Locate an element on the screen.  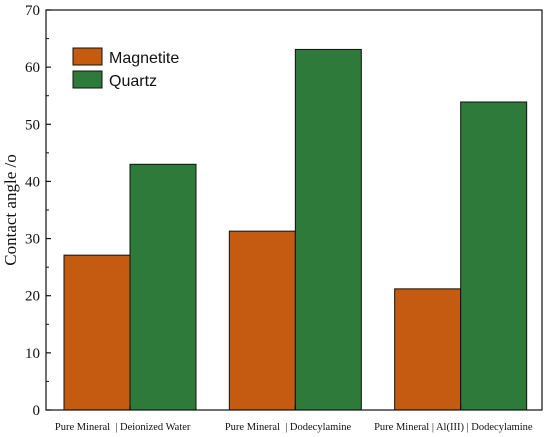
legend-swatch-quartz is located at coordinates (87, 79).